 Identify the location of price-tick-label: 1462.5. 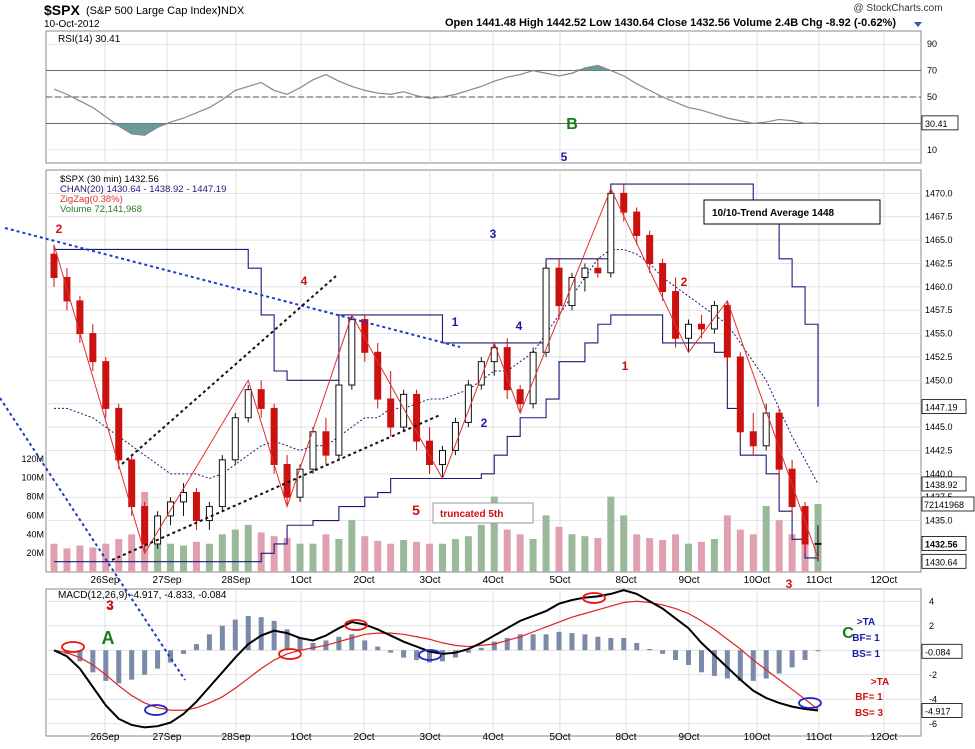
(939, 263).